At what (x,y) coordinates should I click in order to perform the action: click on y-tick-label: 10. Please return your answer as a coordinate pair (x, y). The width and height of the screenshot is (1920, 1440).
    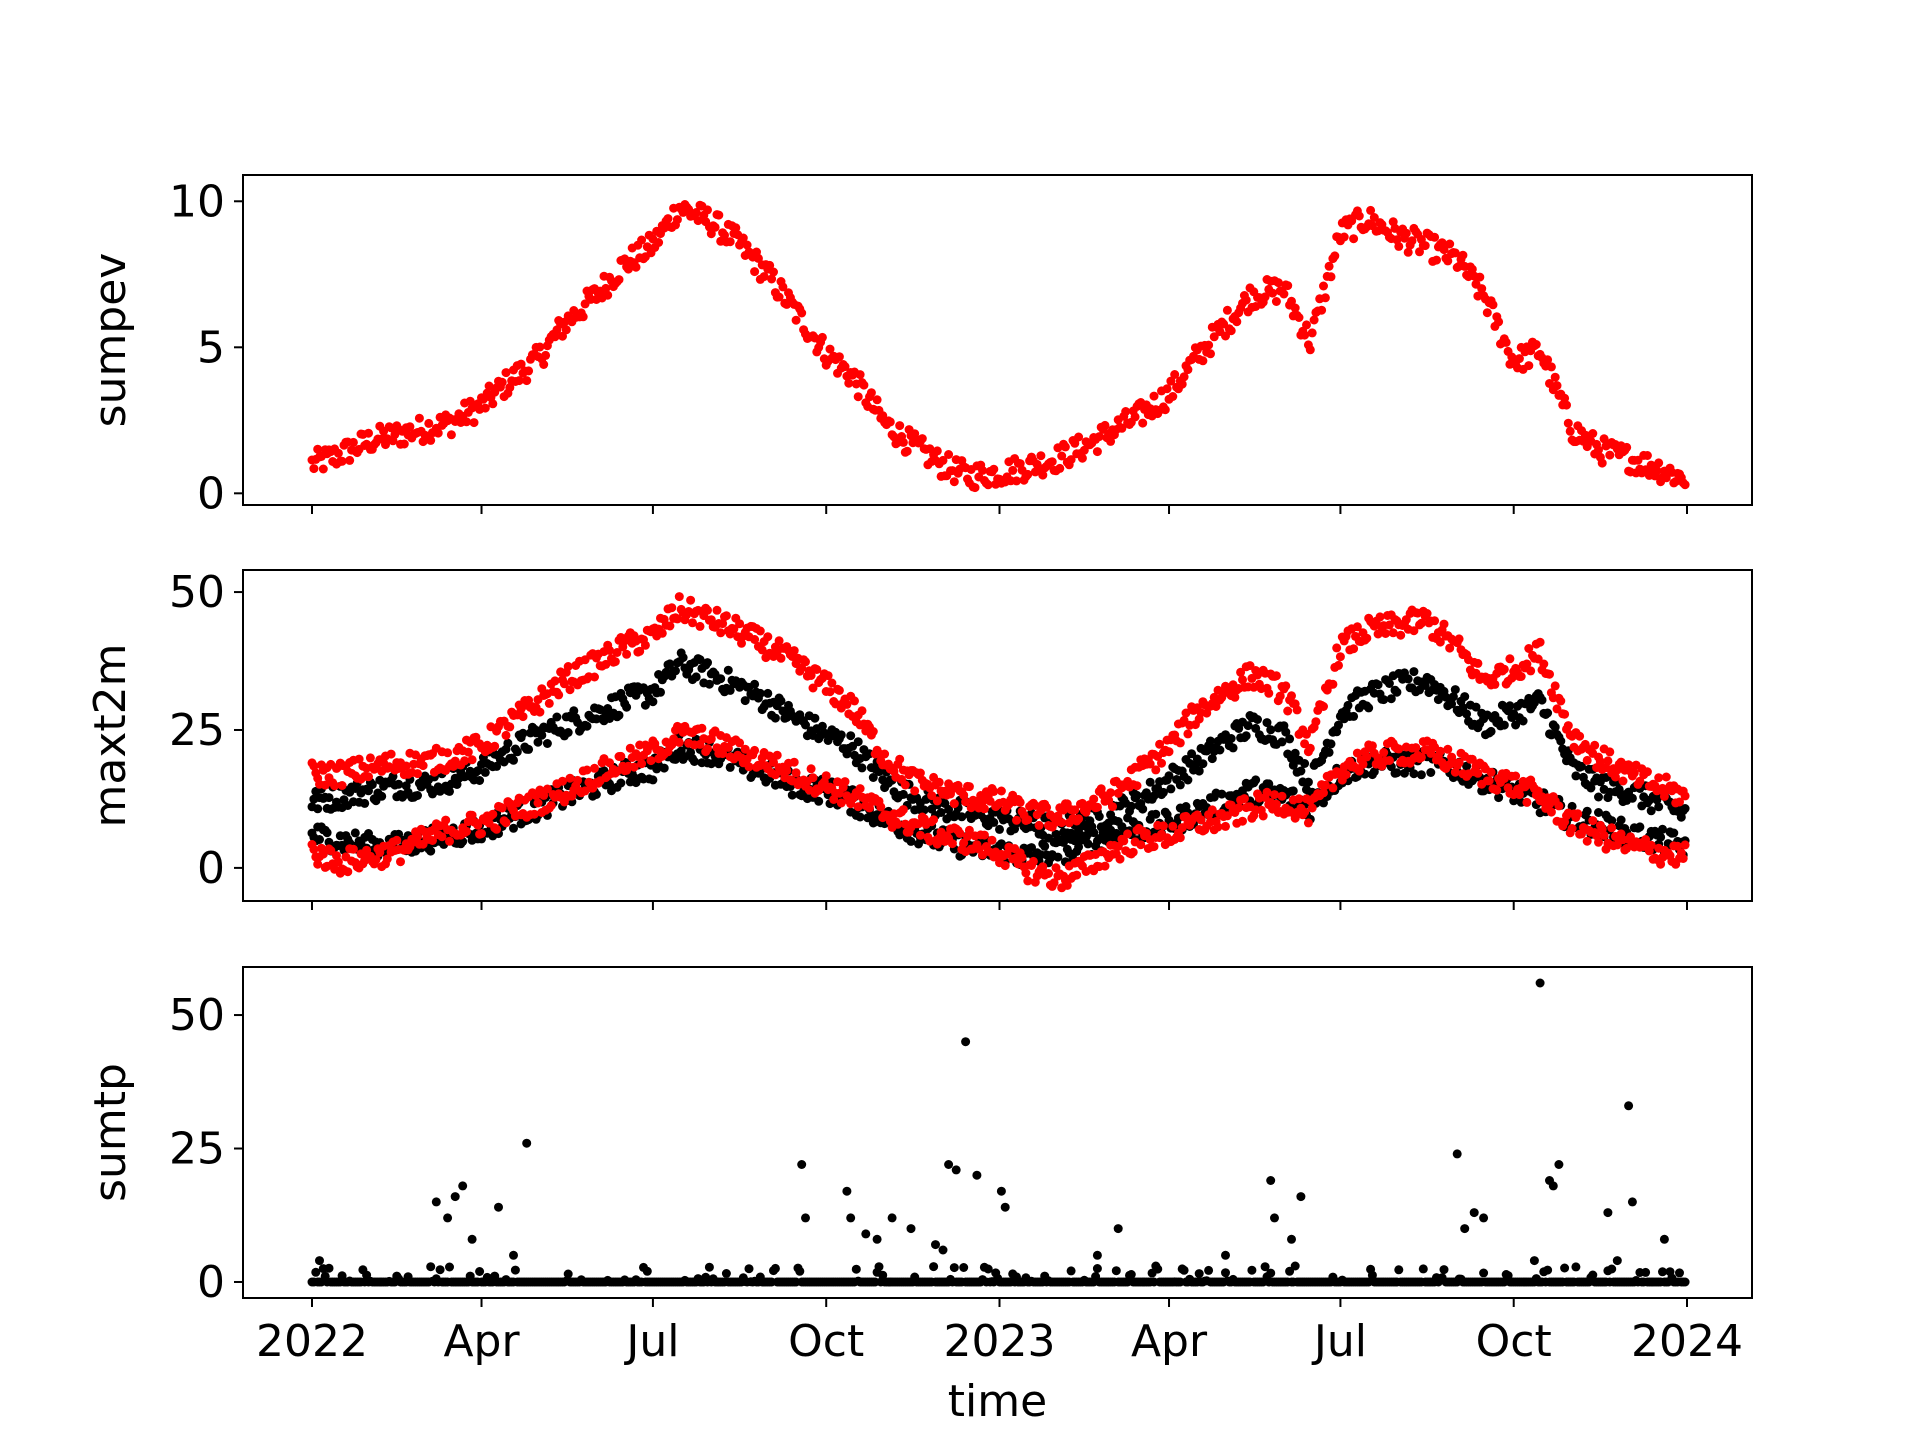
    Looking at the image, I should click on (197, 201).